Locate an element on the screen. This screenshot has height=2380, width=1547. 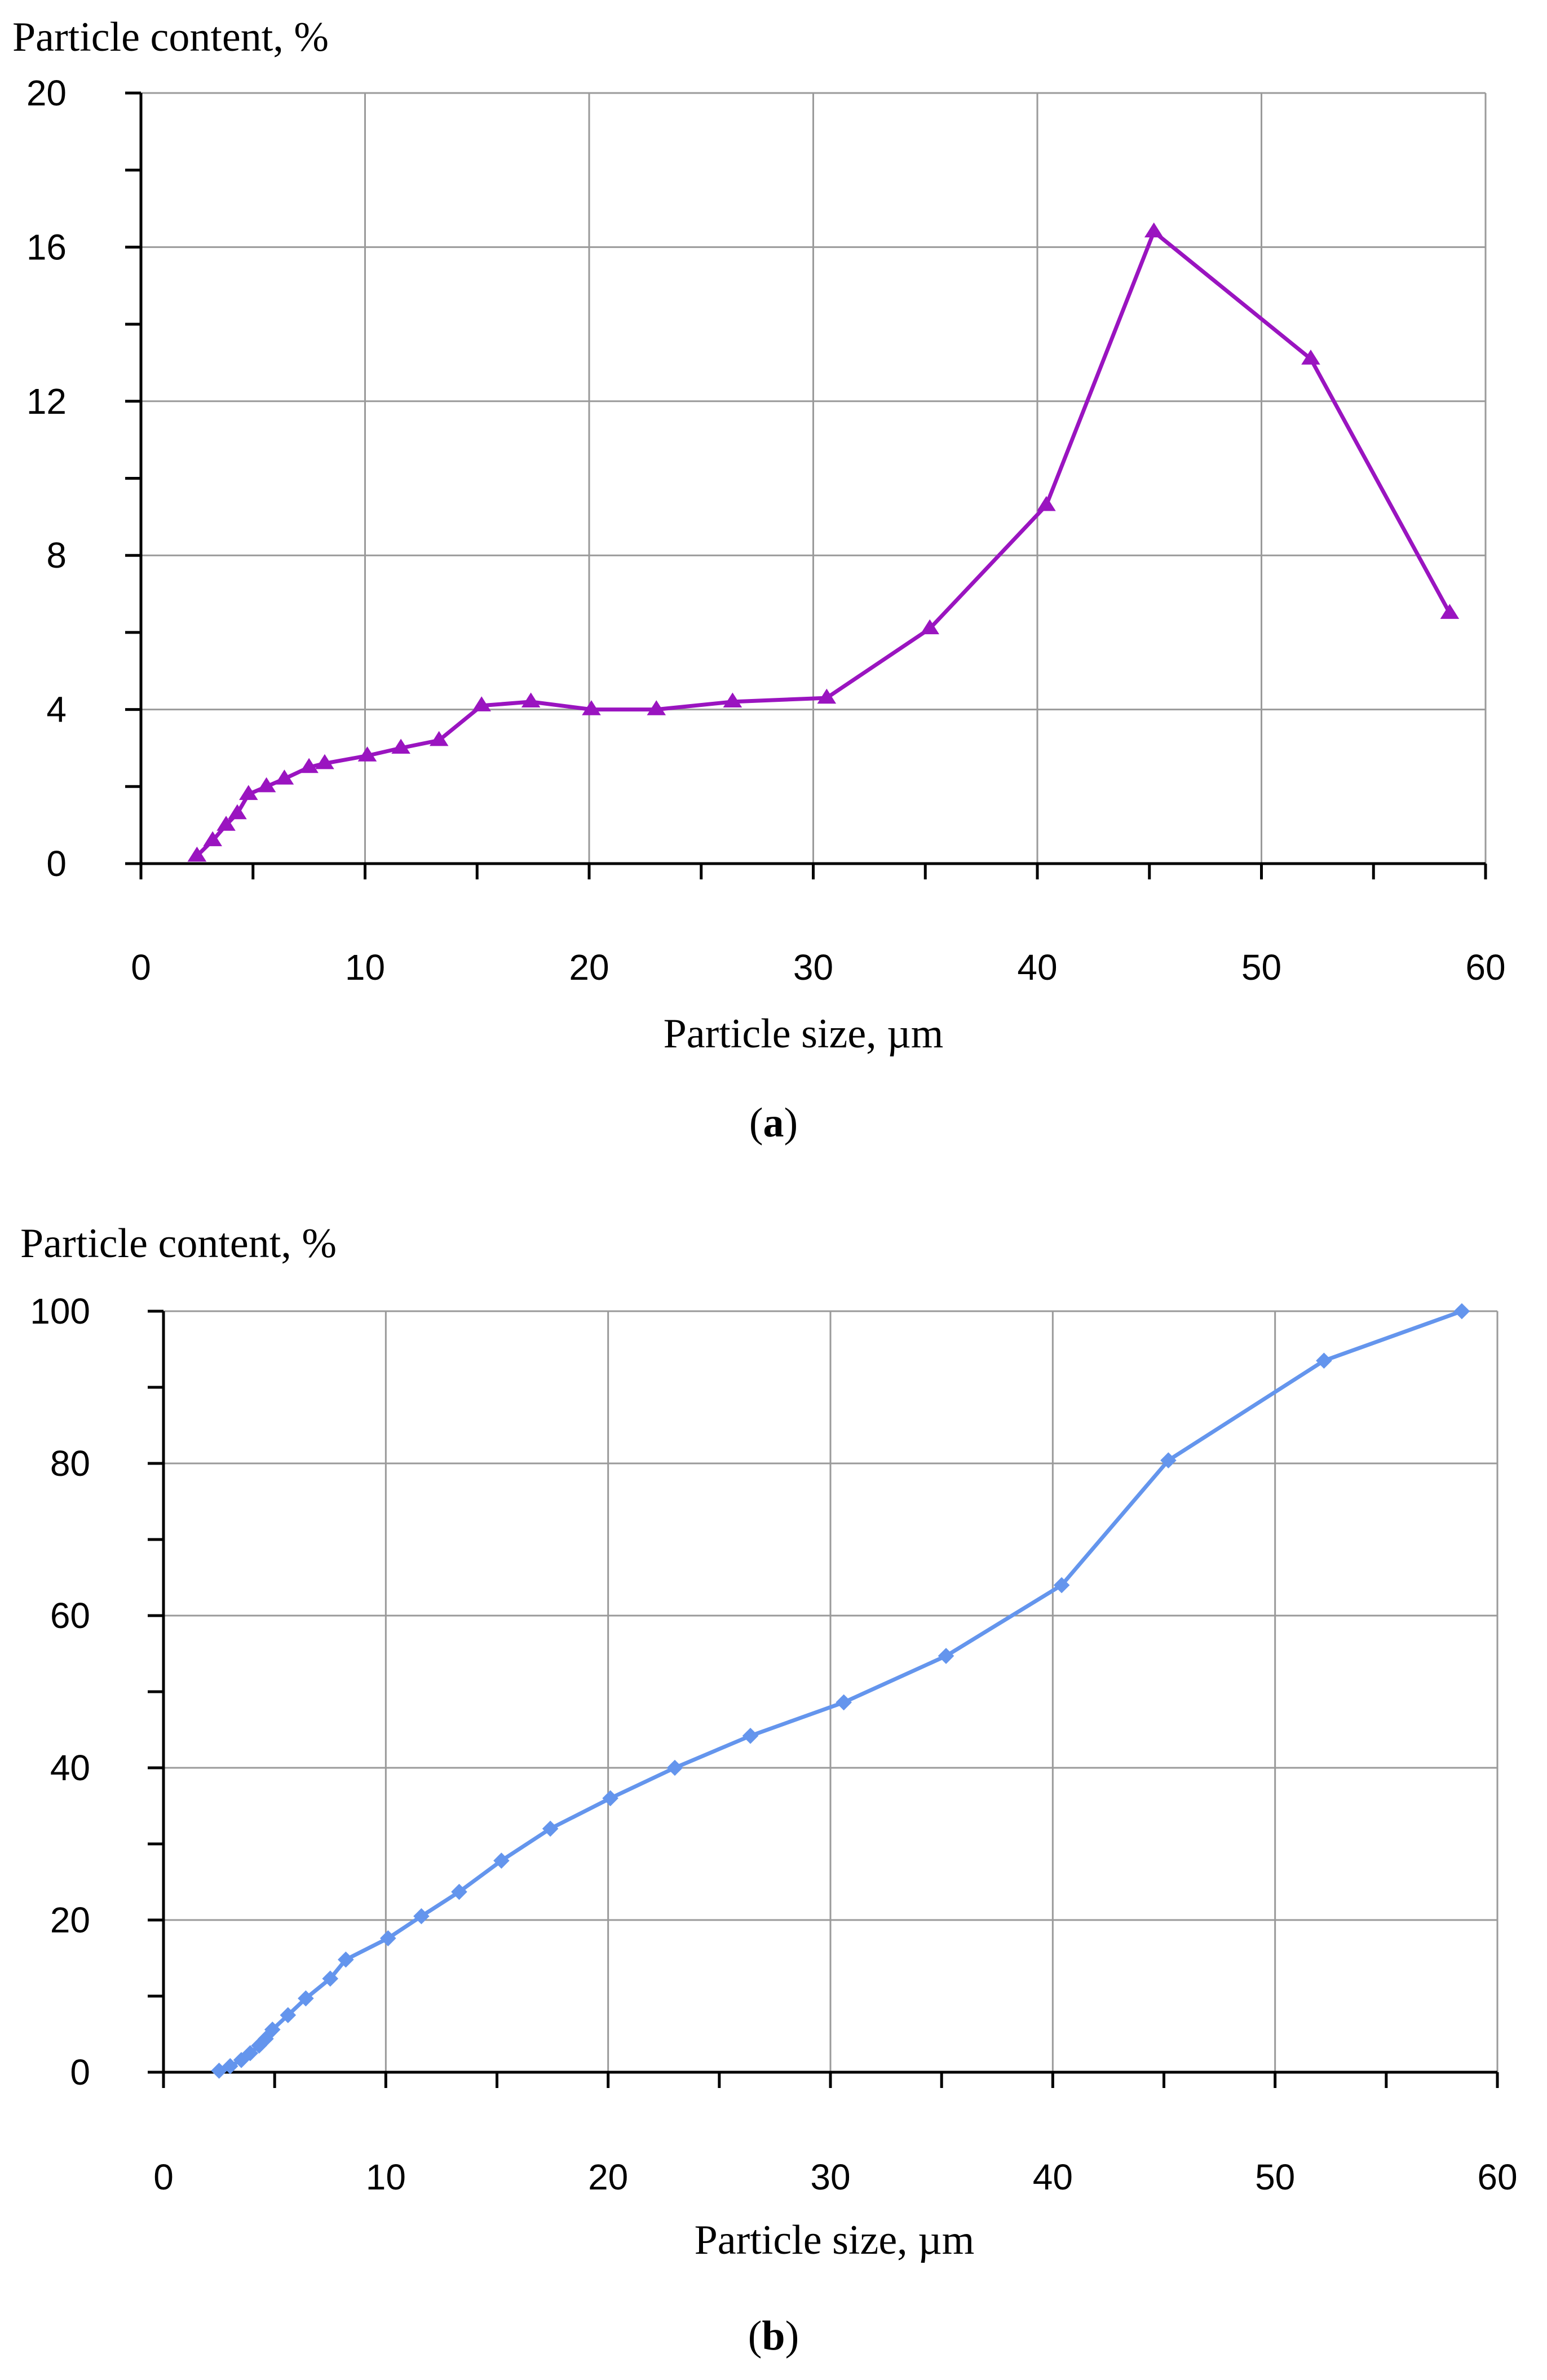
chart-b-x-tick-label: 50 is located at coordinates (1275, 2177).